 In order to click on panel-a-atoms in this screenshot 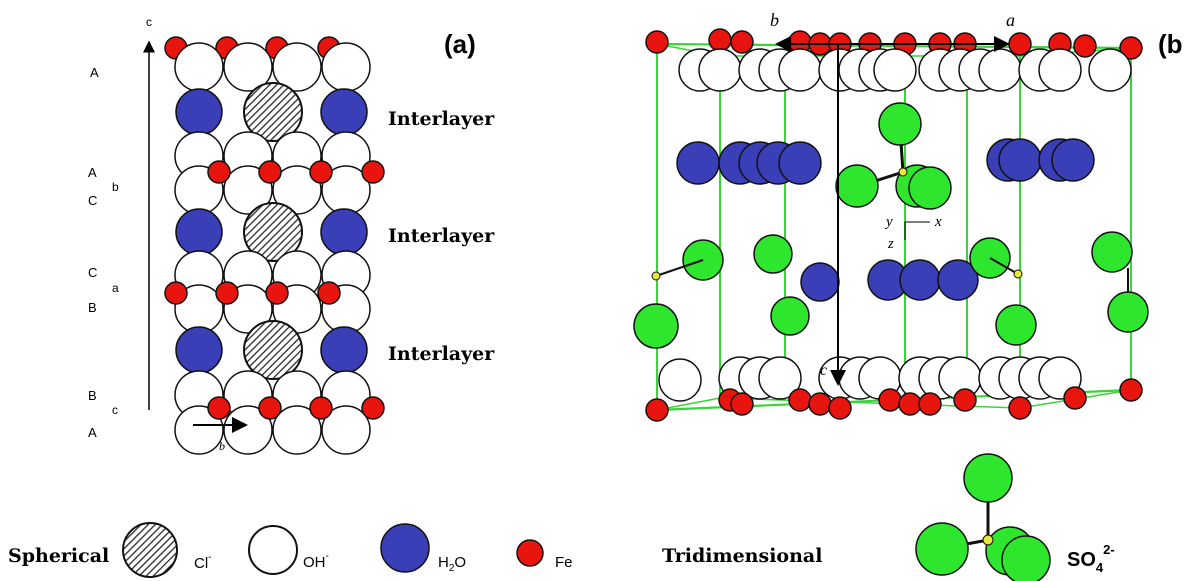, I will do `click(274, 245)`.